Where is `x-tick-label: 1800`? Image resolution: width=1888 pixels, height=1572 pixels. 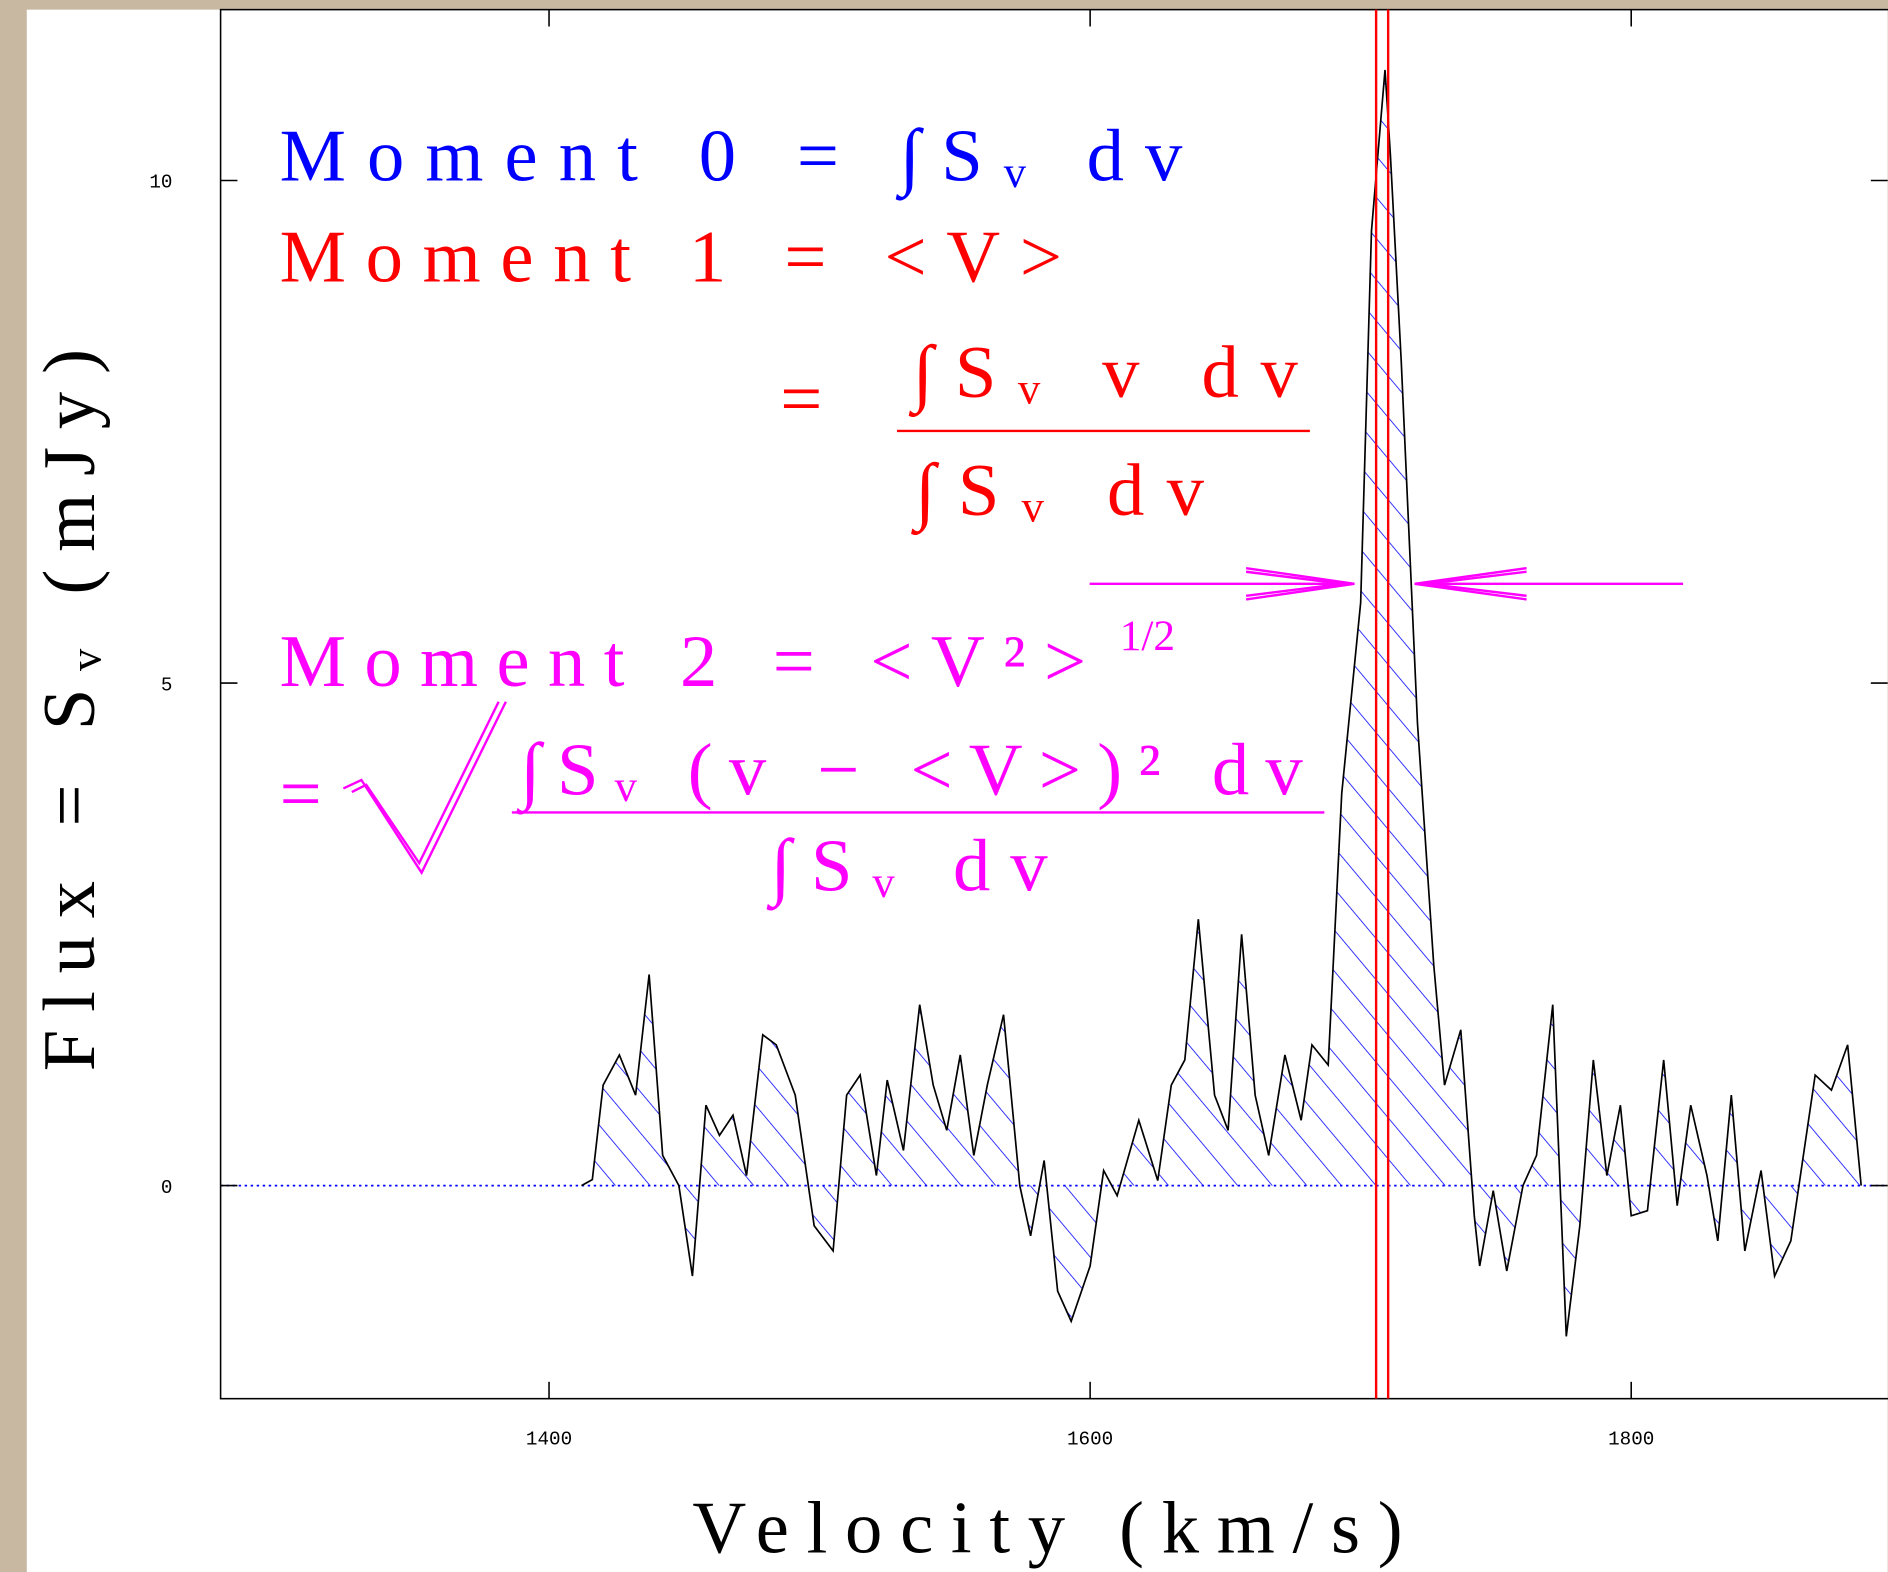 x-tick-label: 1800 is located at coordinates (1631, 1439).